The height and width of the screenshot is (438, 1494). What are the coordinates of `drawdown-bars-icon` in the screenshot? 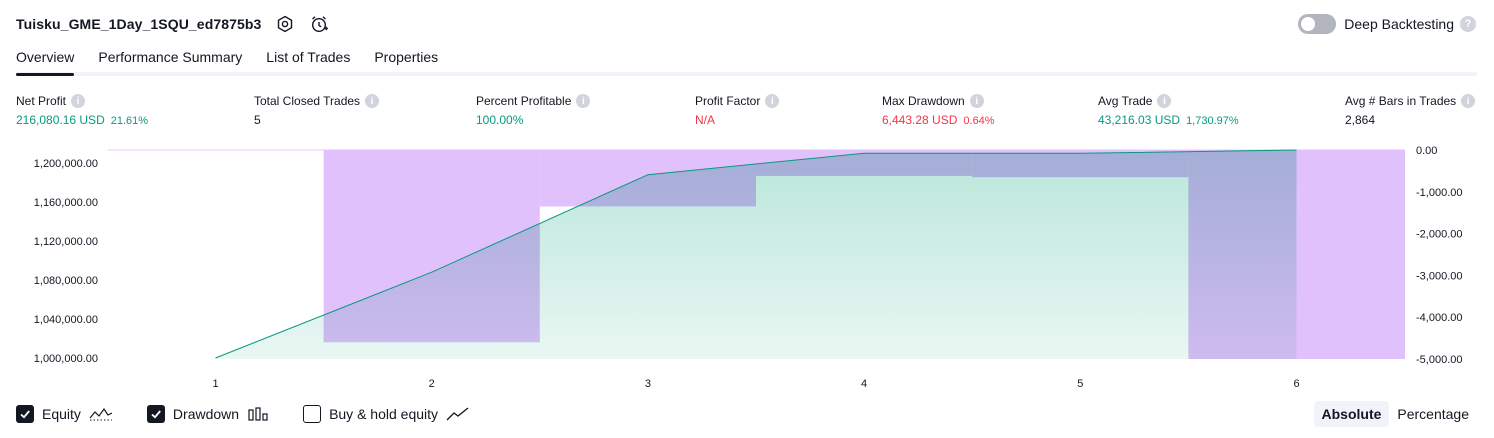 It's located at (258, 414).